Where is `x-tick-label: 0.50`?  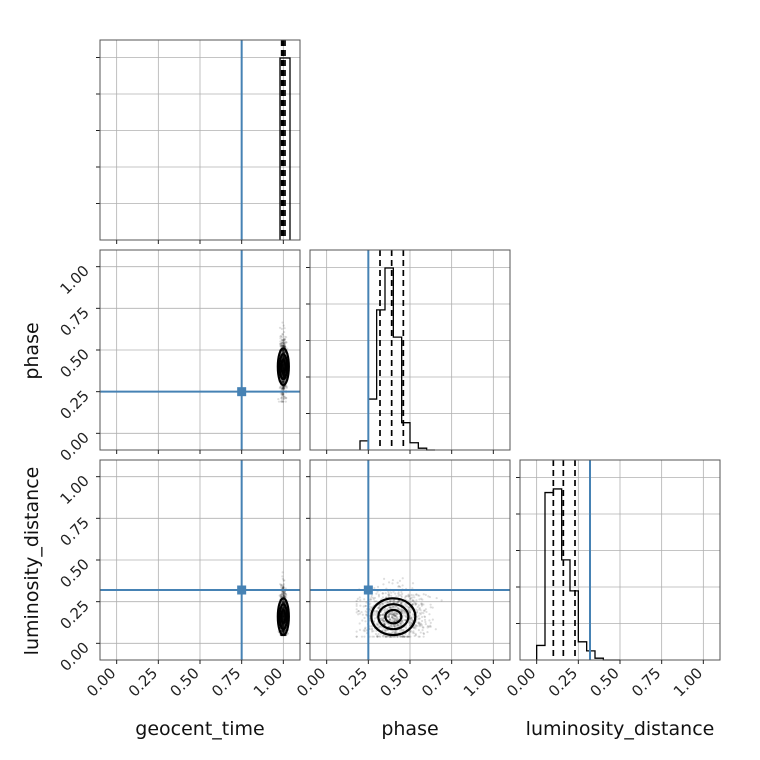 x-tick-label: 0.50 is located at coordinates (394, 682).